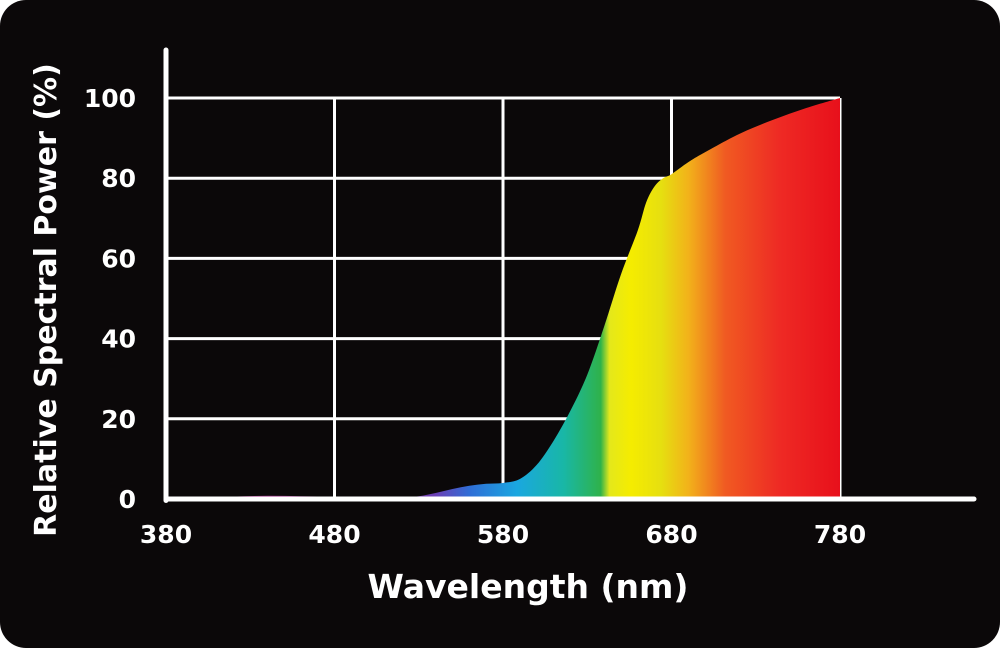 This screenshot has height=648, width=1000. What do you see at coordinates (503, 534) in the screenshot?
I see `x-tick-label: 580` at bounding box center [503, 534].